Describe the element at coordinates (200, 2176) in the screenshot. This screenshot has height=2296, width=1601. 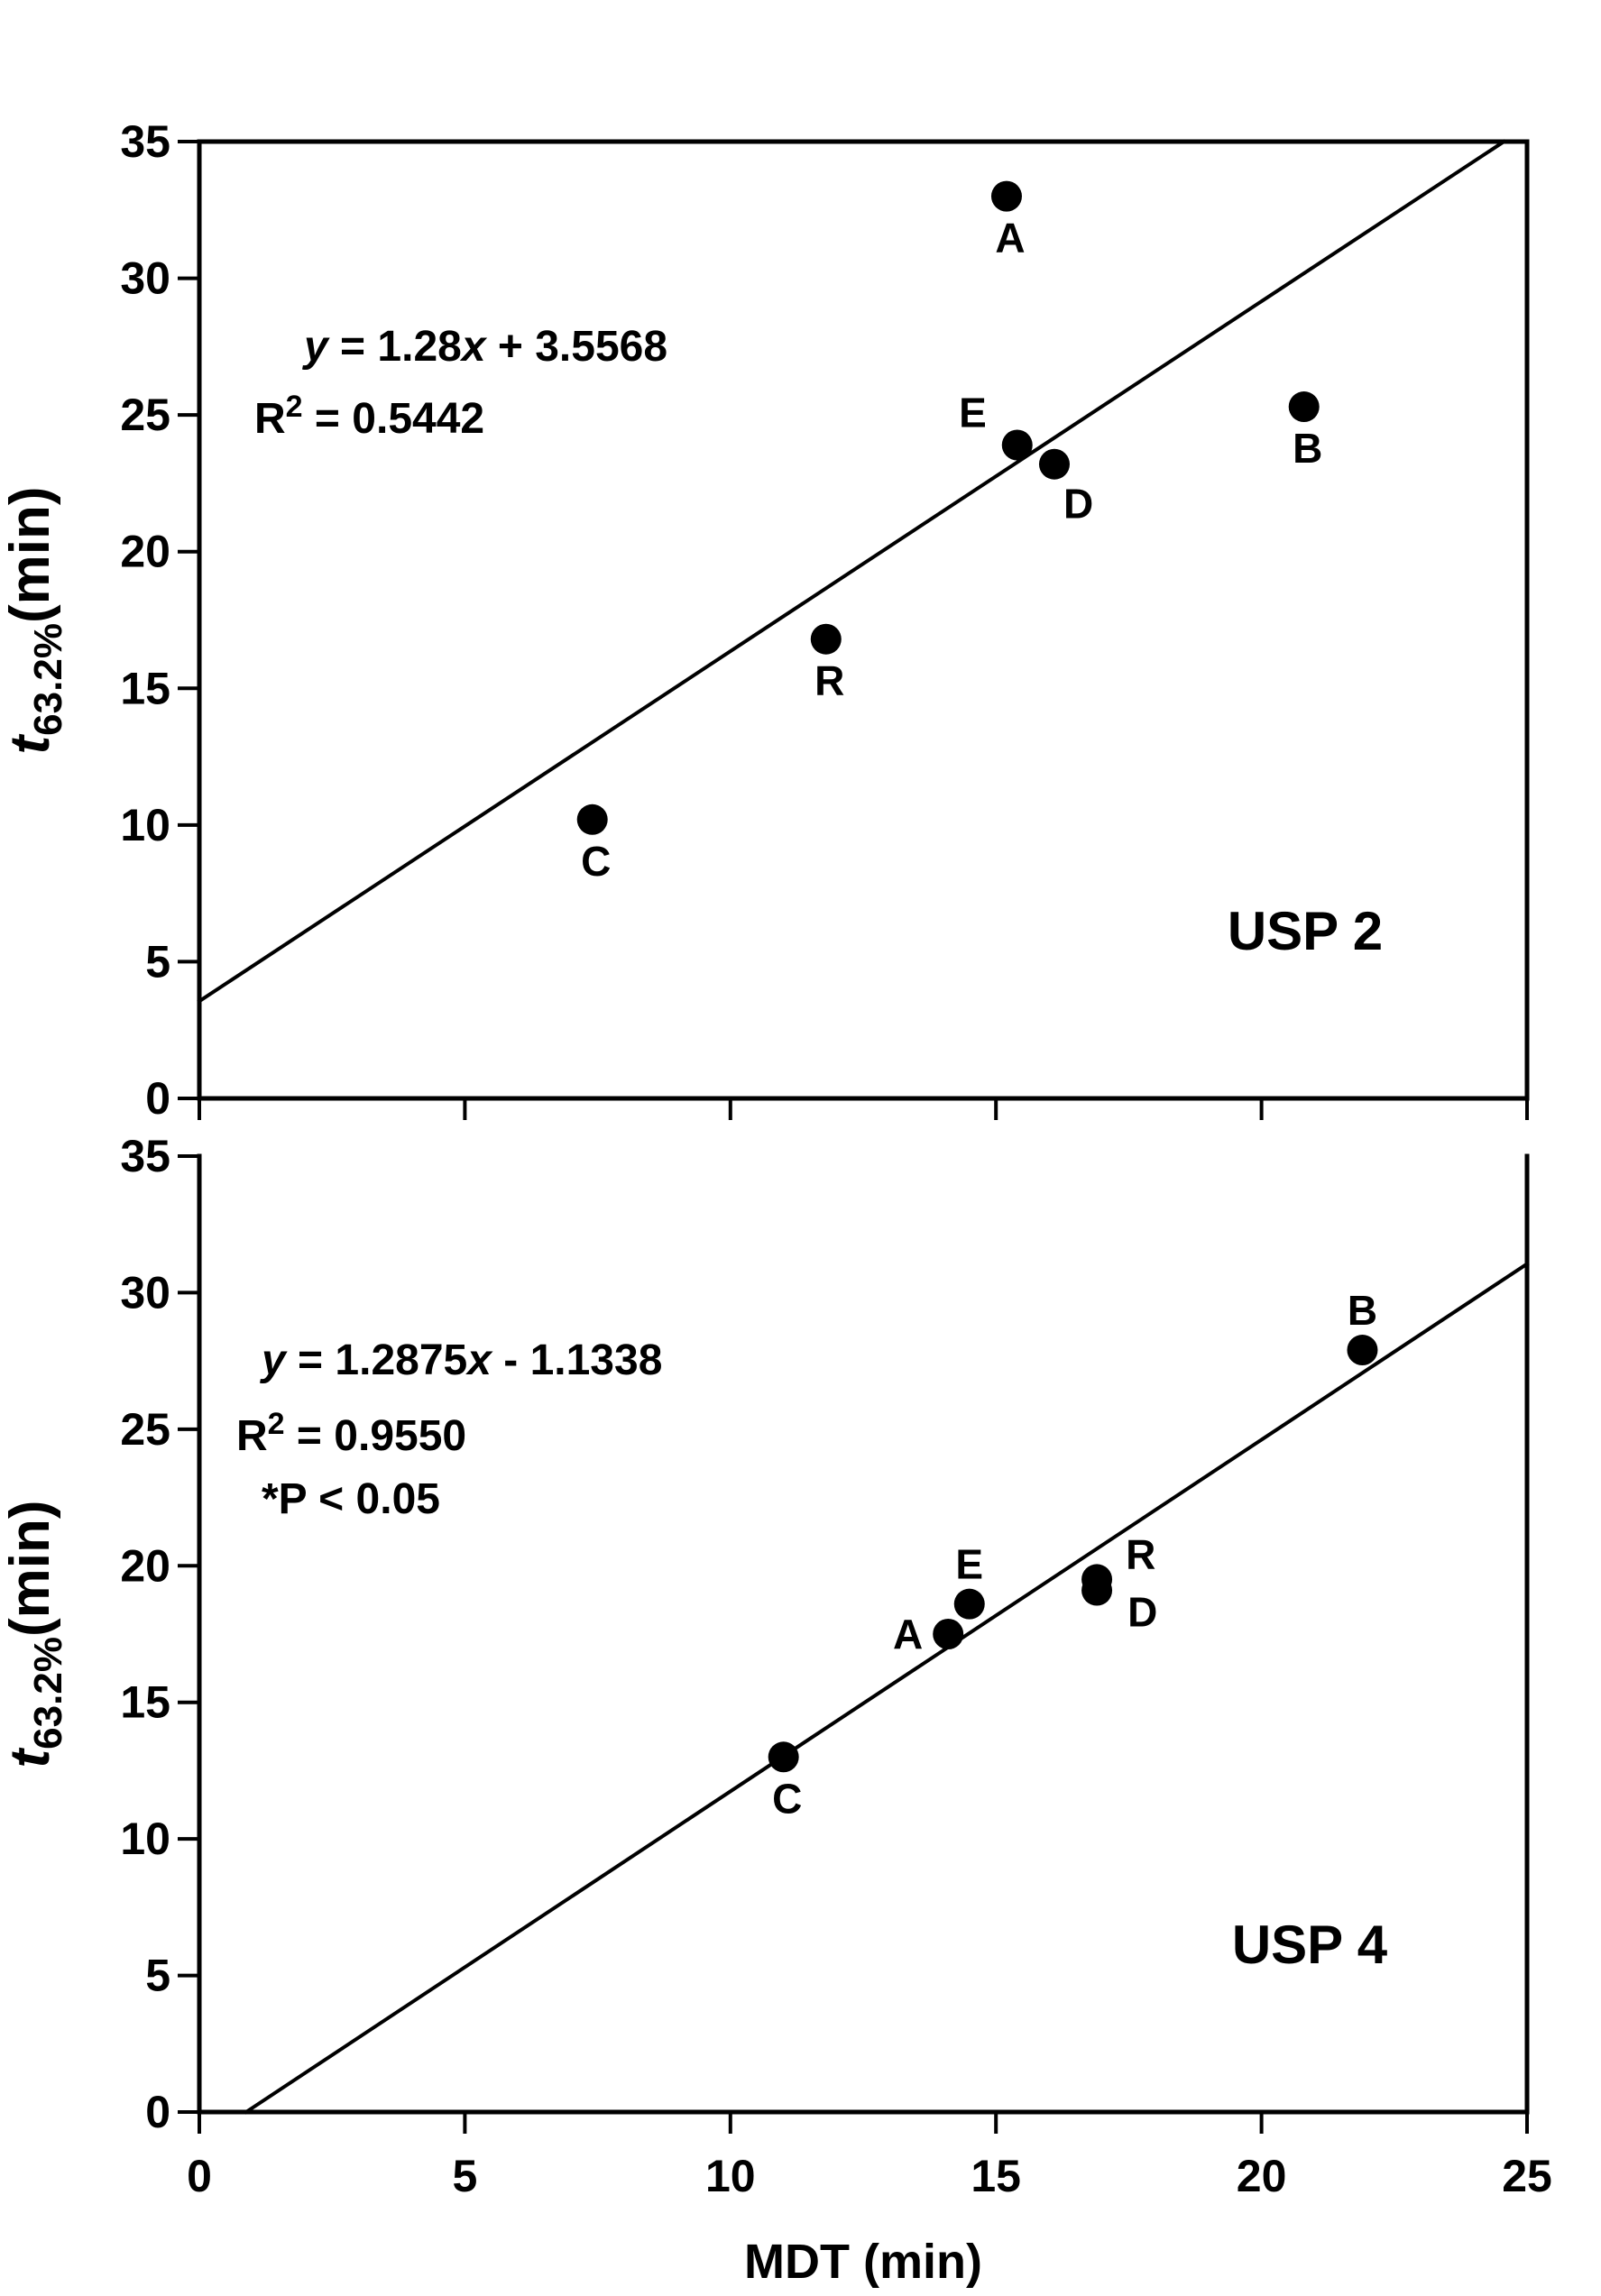
I see `usp4-x-tick-label: 0` at that location.